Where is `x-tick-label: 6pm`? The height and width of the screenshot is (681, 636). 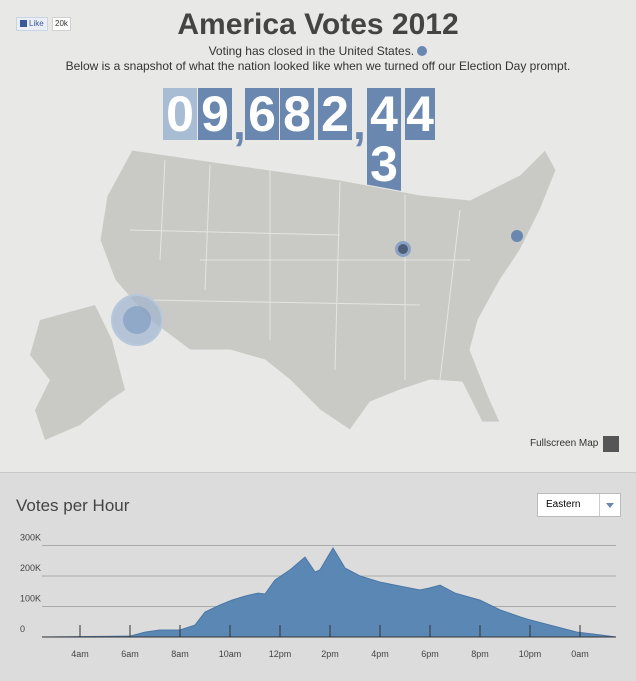
x-tick-label: 6pm is located at coordinates (430, 654).